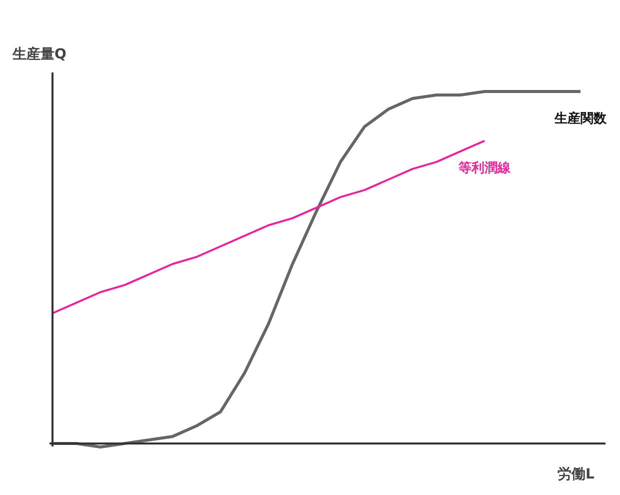  I want to click on y-axis-title: 生産量Q, so click(39, 54).